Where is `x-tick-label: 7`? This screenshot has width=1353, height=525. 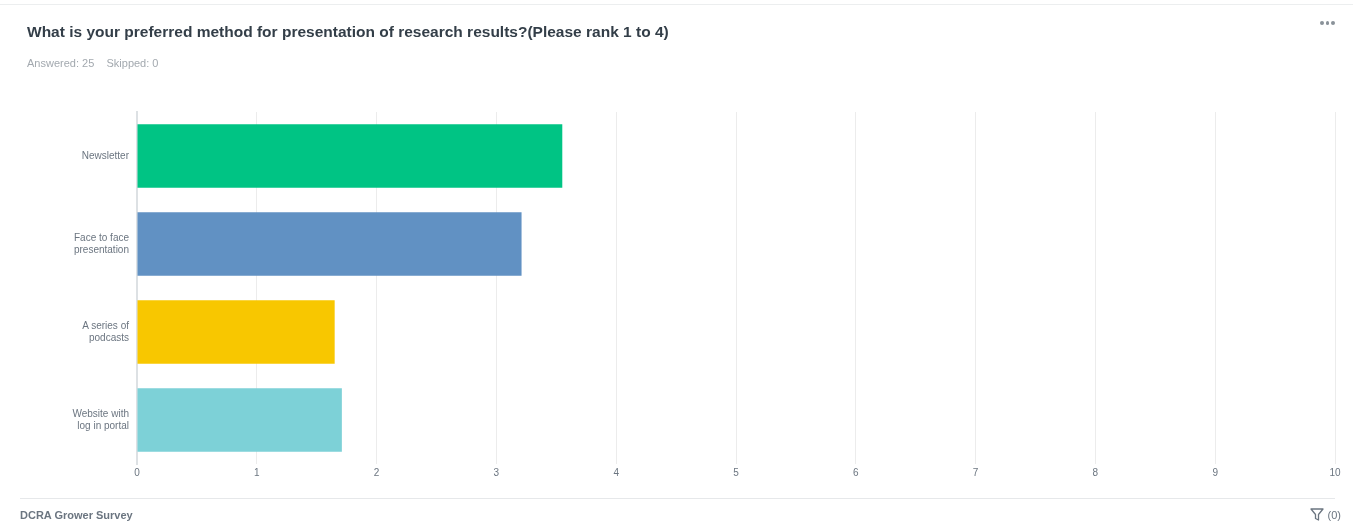 x-tick-label: 7 is located at coordinates (975, 472).